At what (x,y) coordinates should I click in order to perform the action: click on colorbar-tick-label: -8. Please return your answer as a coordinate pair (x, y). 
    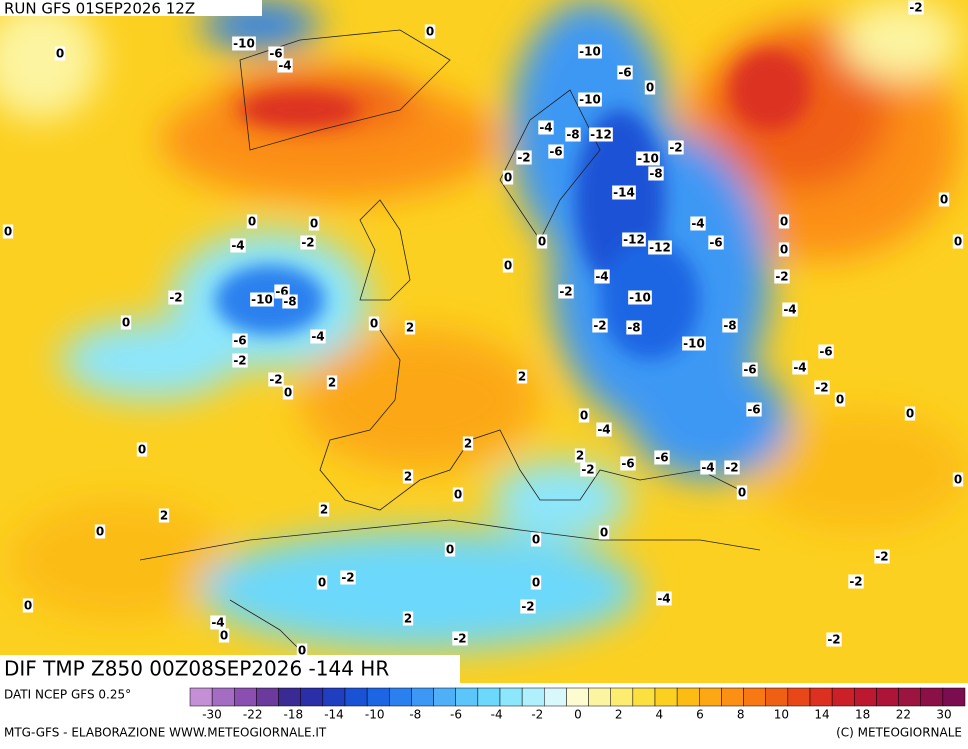
    Looking at the image, I should click on (415, 715).